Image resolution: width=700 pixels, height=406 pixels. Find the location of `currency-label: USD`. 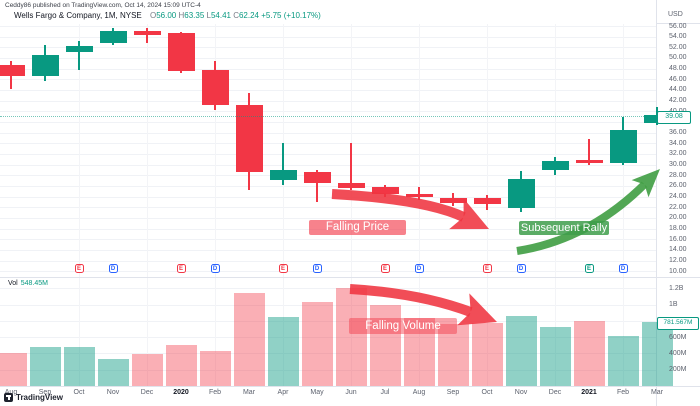

currency-label: USD is located at coordinates (675, 14).